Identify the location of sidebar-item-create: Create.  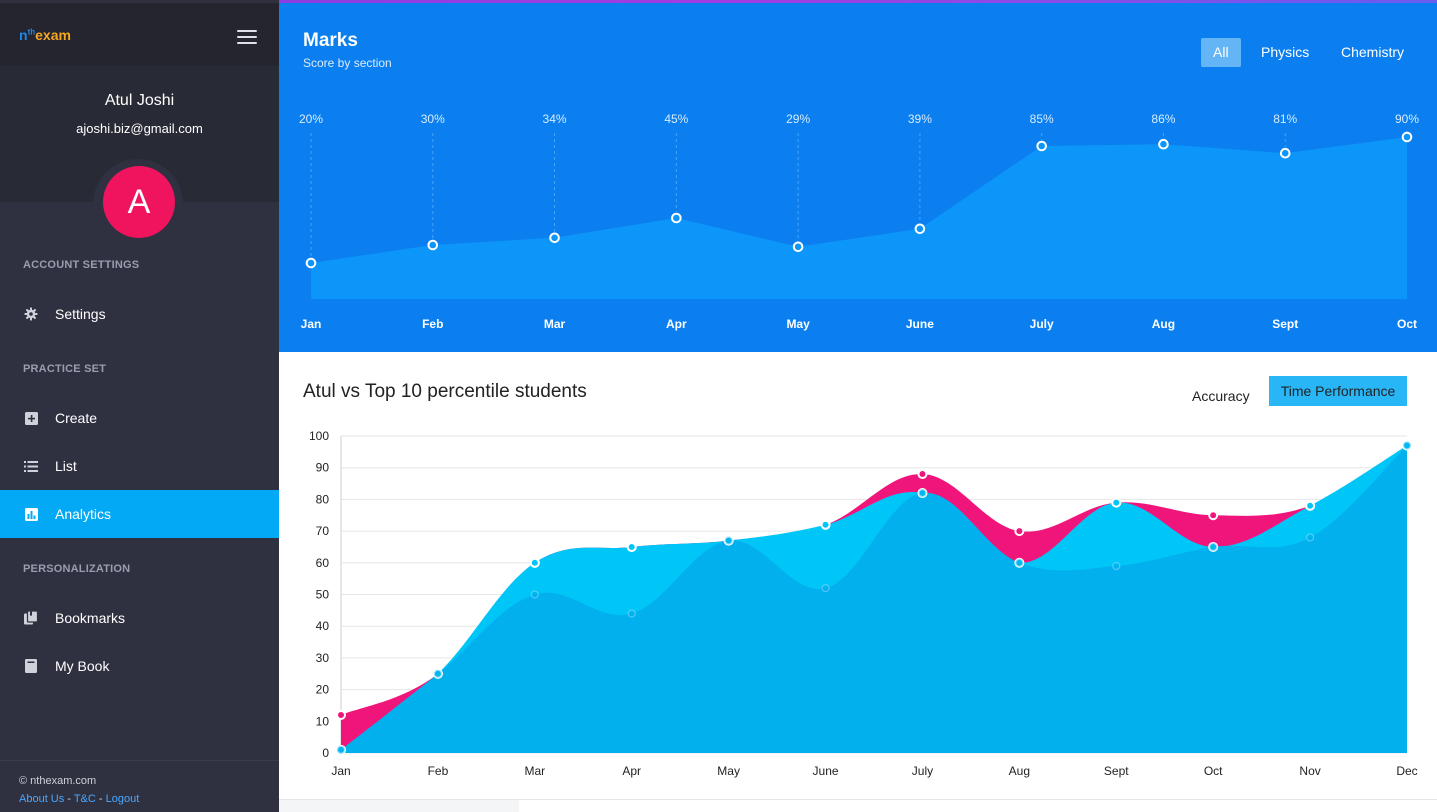
(139, 418).